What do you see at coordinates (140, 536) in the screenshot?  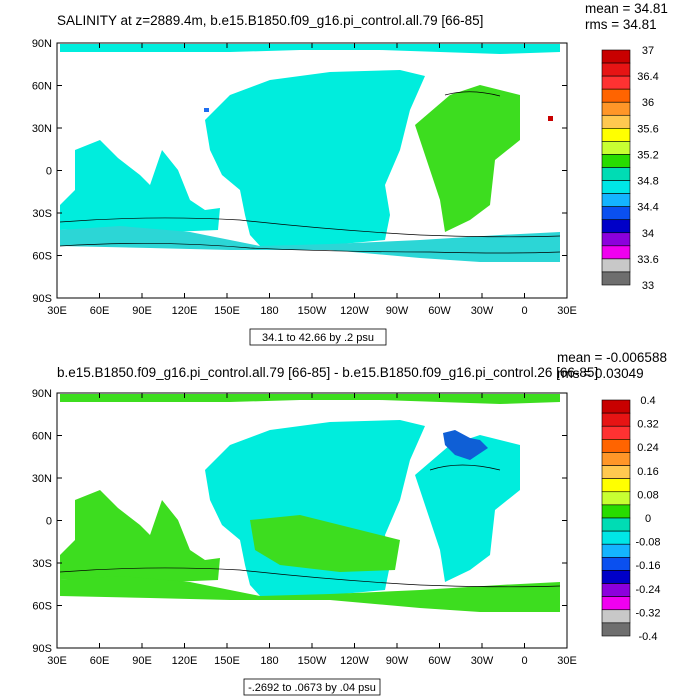 I see `indian-ocean` at bounding box center [140, 536].